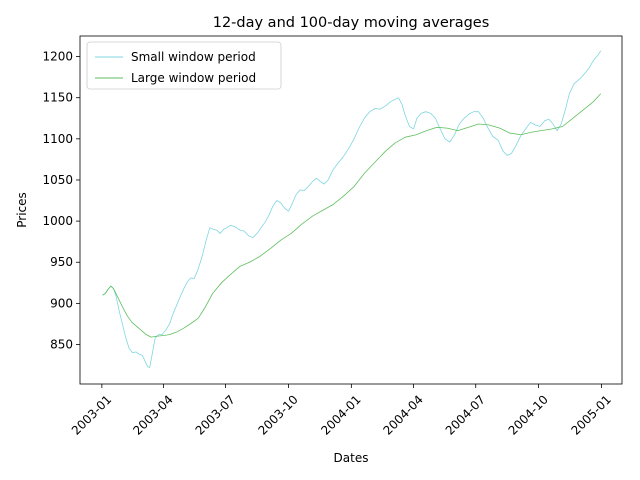  I want to click on y-tick-label: 1100, so click(57, 139).